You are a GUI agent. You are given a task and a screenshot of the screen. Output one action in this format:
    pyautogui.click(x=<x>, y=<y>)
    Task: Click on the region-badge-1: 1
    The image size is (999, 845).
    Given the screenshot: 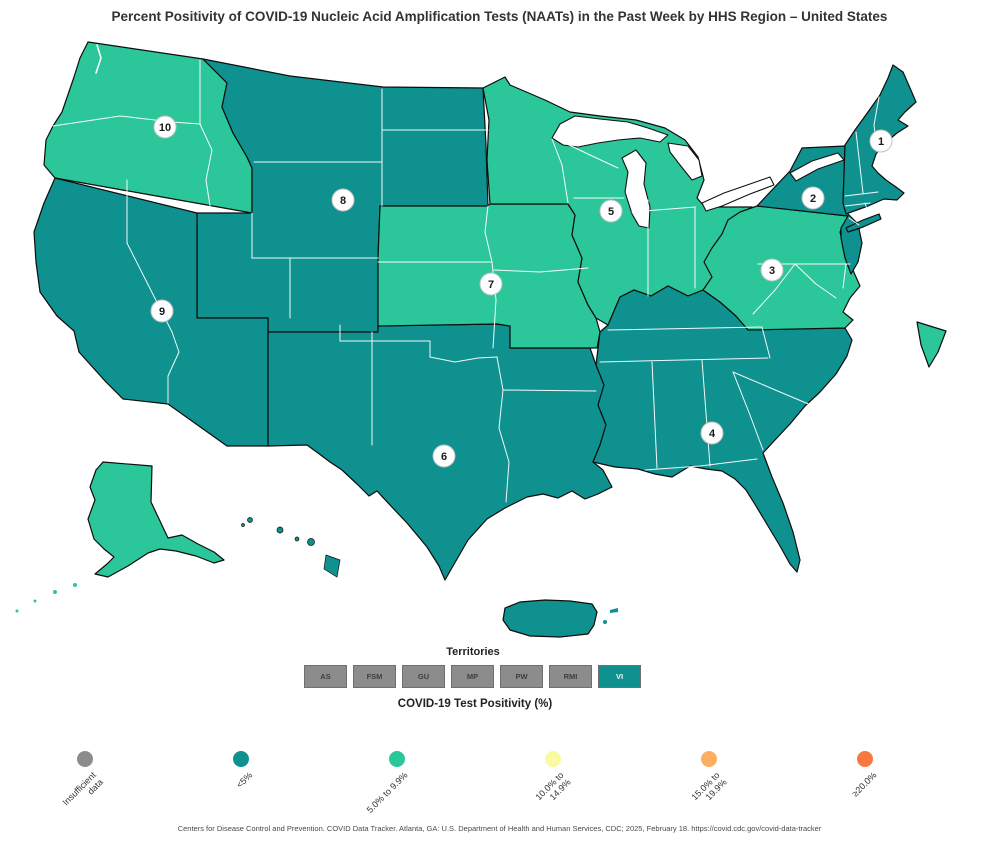 What is the action you would take?
    pyautogui.click(x=881, y=141)
    